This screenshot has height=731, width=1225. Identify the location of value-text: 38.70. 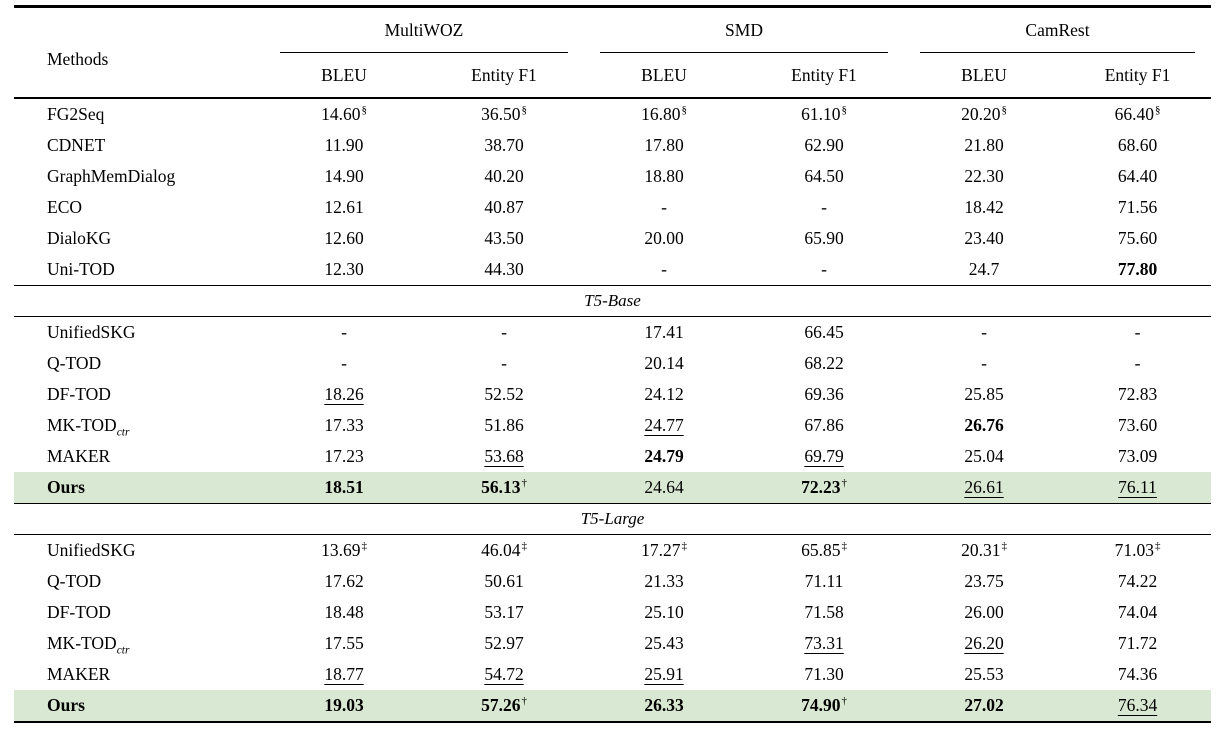
(504, 145).